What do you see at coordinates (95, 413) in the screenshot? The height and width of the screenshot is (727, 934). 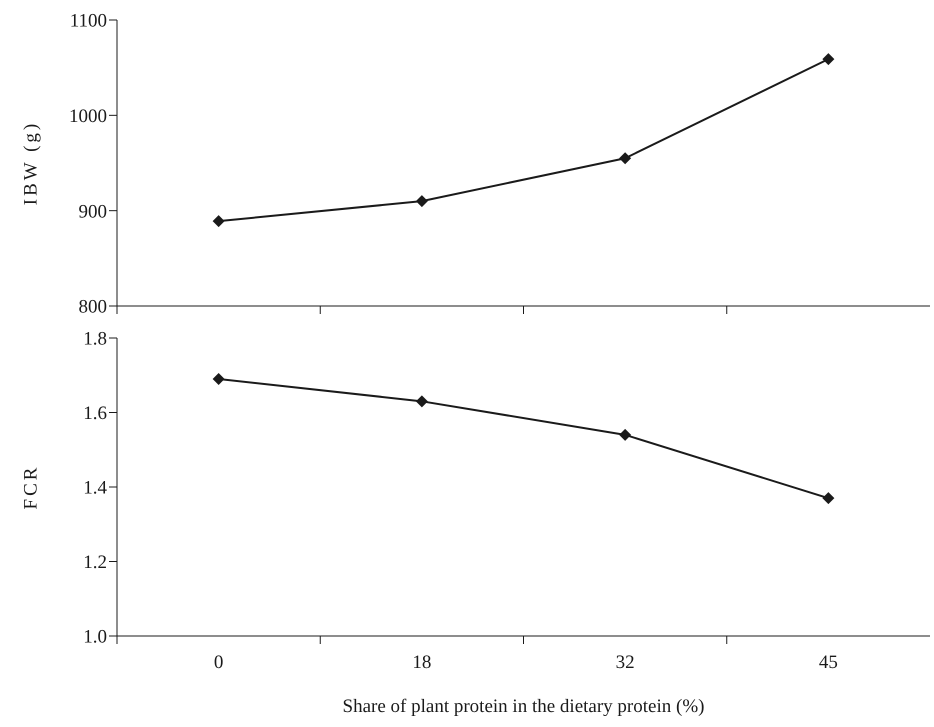 I see `y-tick-label: 1.6` at bounding box center [95, 413].